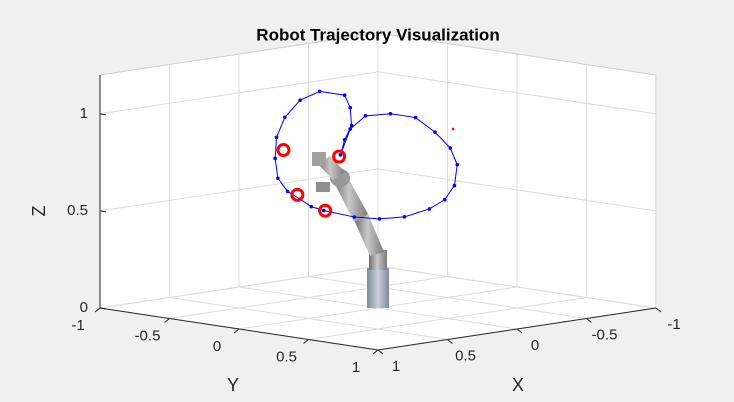  Describe the element at coordinates (84, 113) in the screenshot. I see `z-tick-label: 1` at that location.